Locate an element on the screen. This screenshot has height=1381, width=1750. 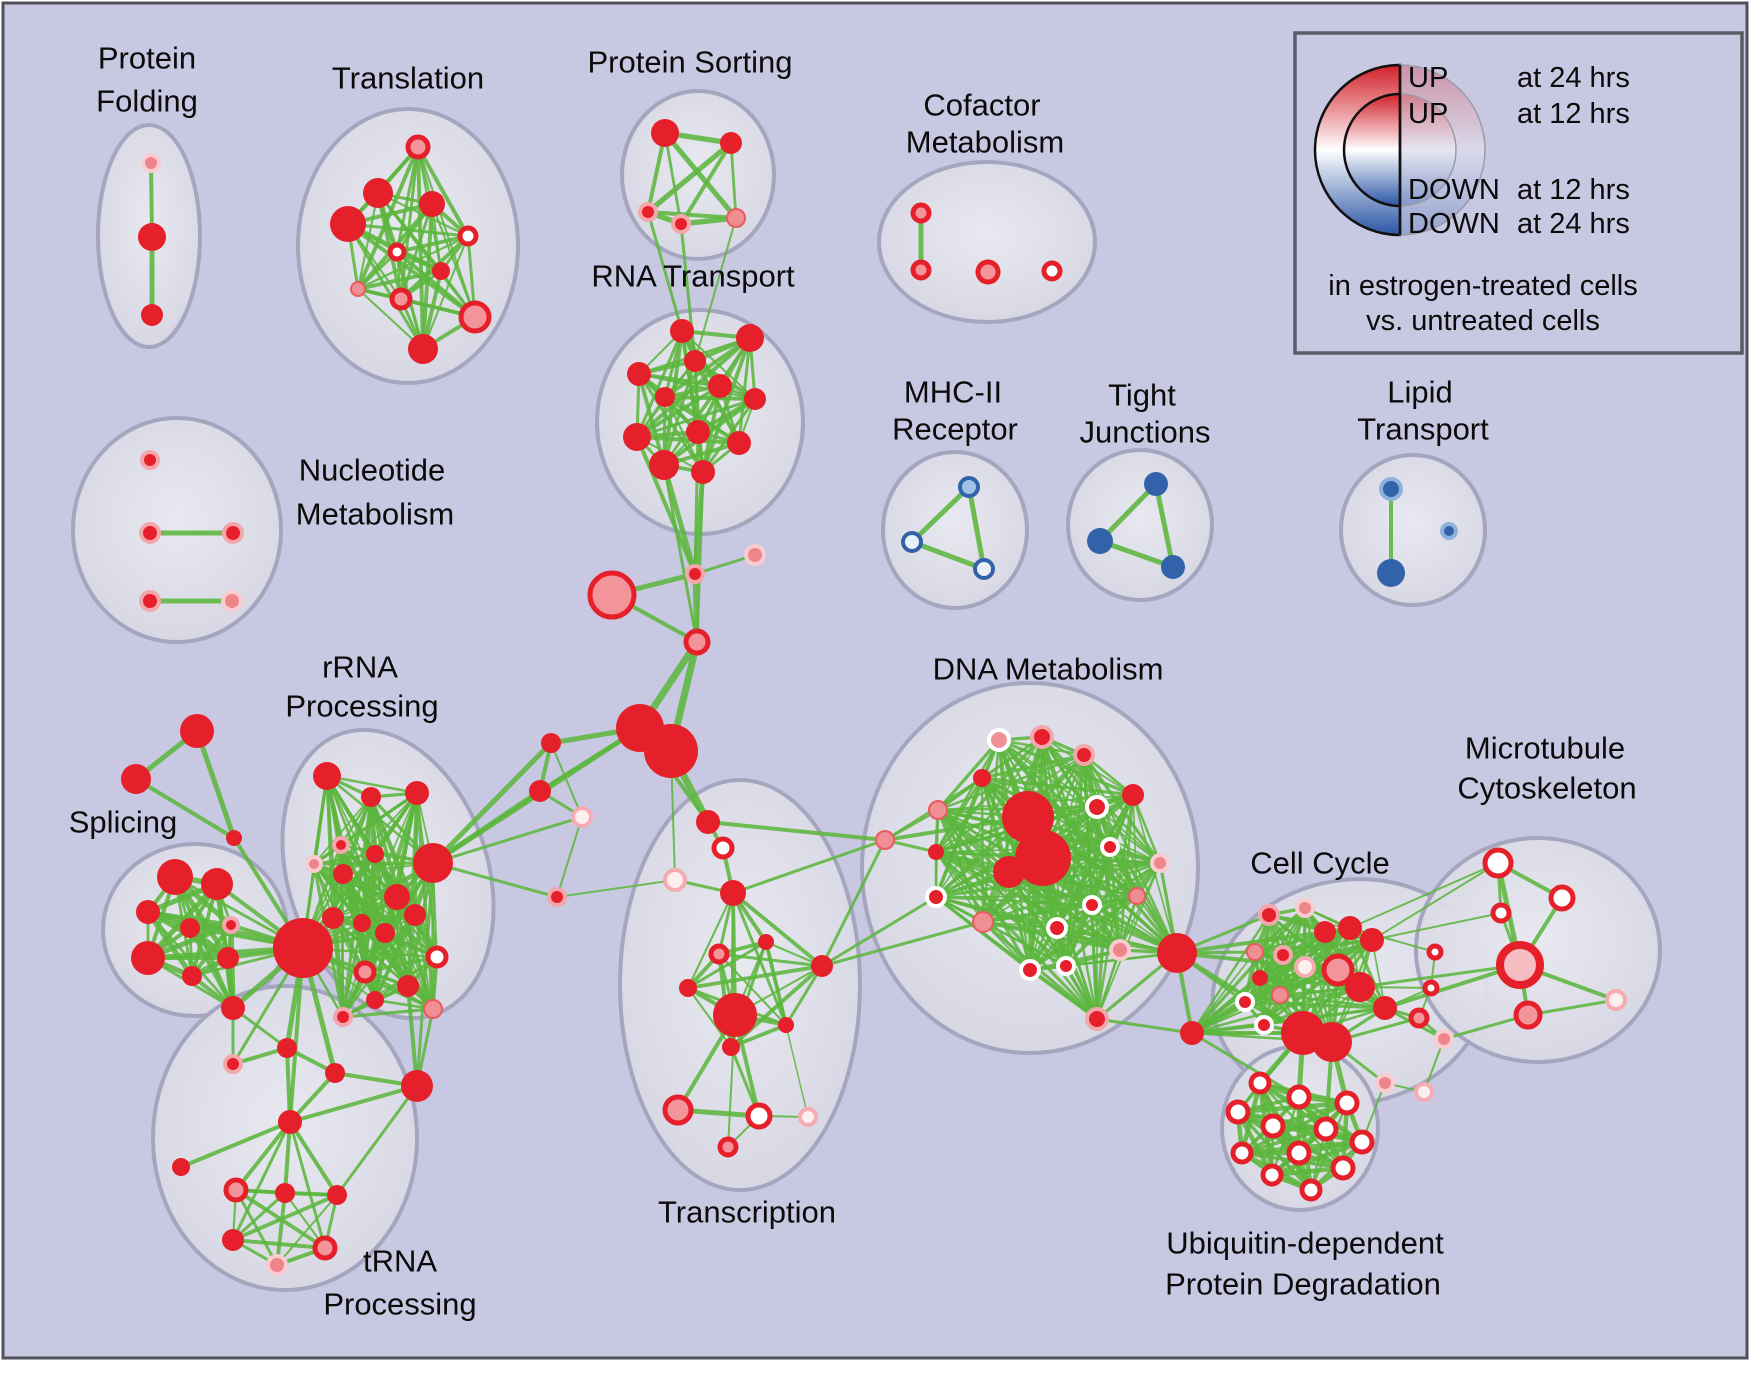
network-node-U7 is located at coordinates (1362, 1142).